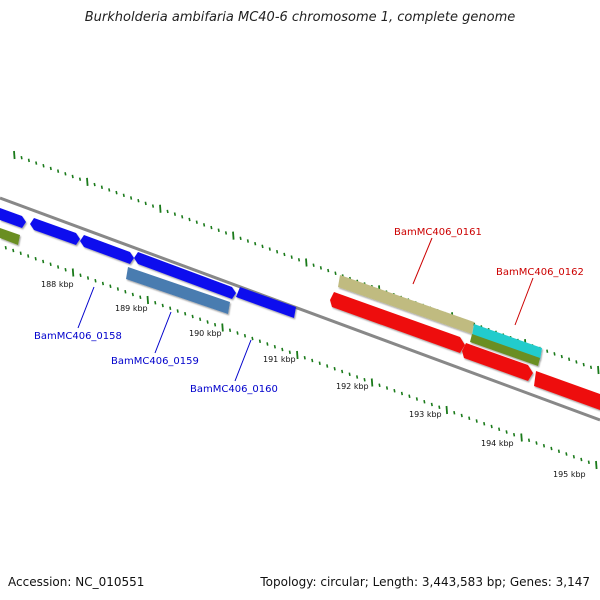  What do you see at coordinates (155, 361) in the screenshot?
I see `gene-label-0159: BamMC406_0159` at bounding box center [155, 361].